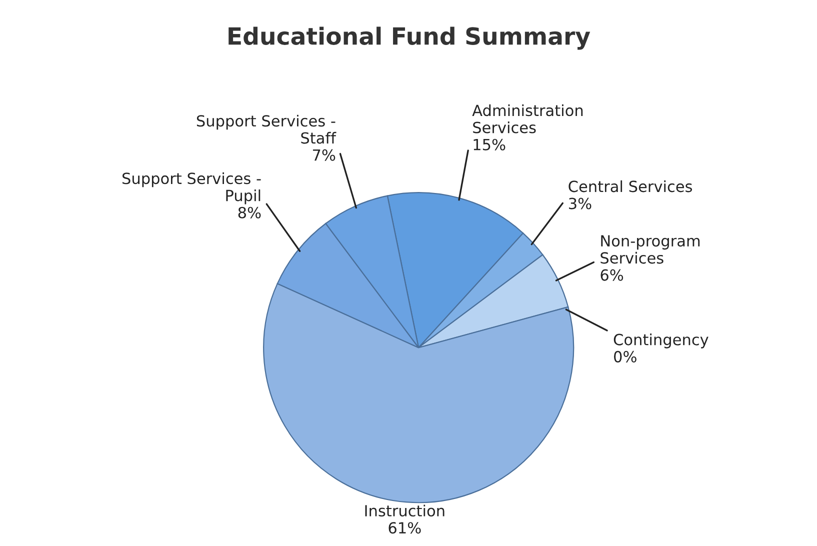  I want to click on text: 0%, so click(625, 356).